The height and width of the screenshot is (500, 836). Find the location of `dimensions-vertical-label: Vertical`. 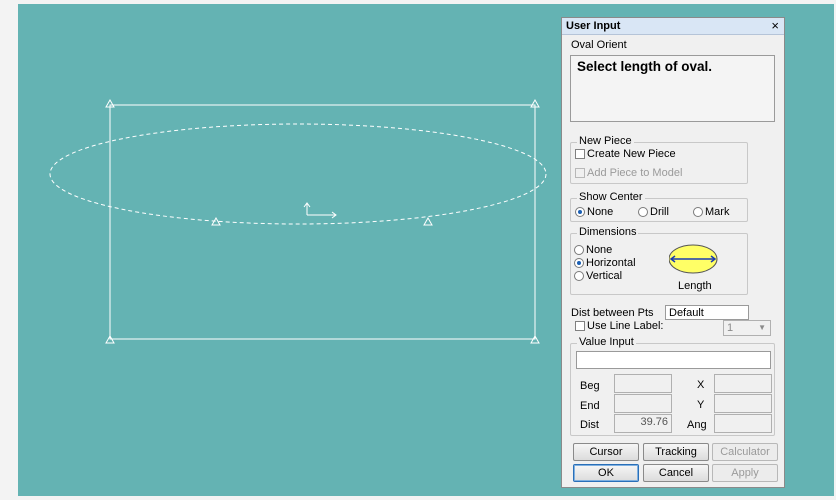

dimensions-vertical-label: Vertical is located at coordinates (604, 276).